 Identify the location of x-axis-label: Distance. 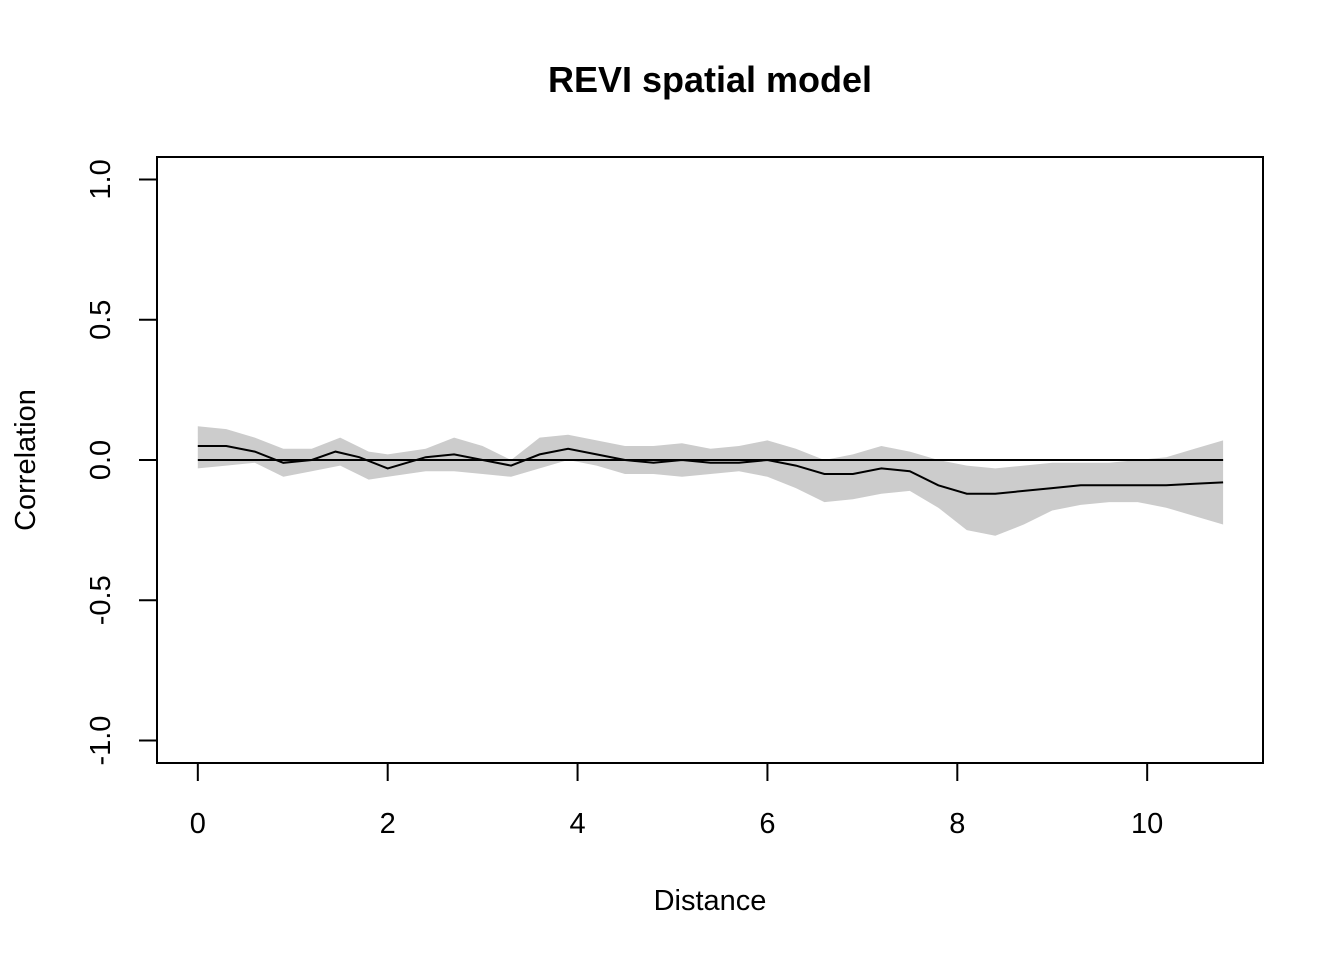
(710, 901).